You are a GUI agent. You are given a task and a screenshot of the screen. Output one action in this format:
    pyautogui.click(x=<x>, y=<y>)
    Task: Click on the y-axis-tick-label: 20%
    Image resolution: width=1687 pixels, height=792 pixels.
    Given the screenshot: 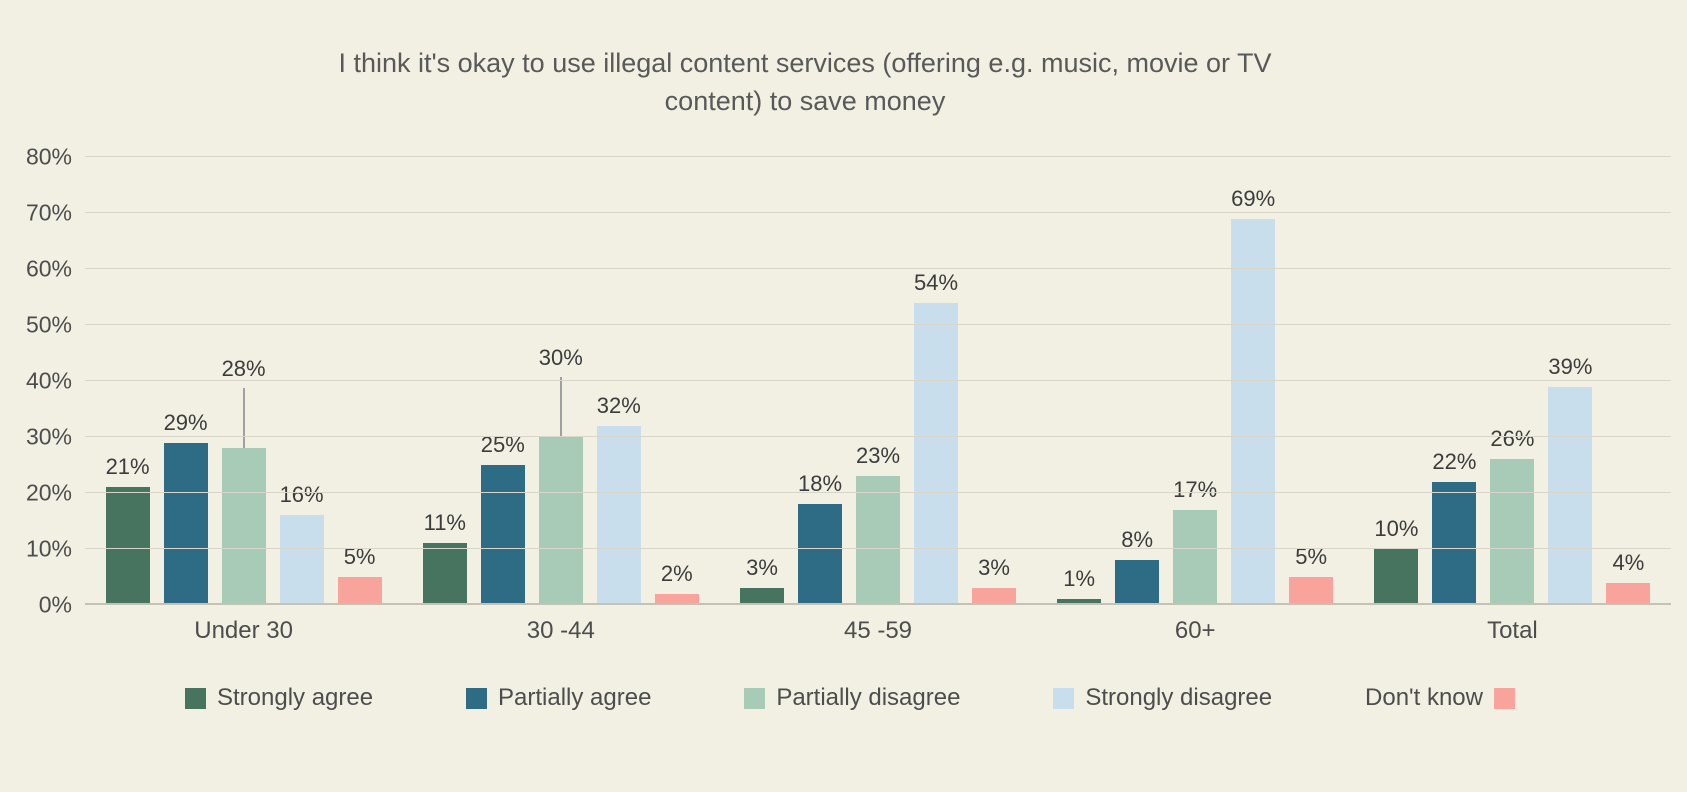 What is the action you would take?
    pyautogui.click(x=48, y=492)
    